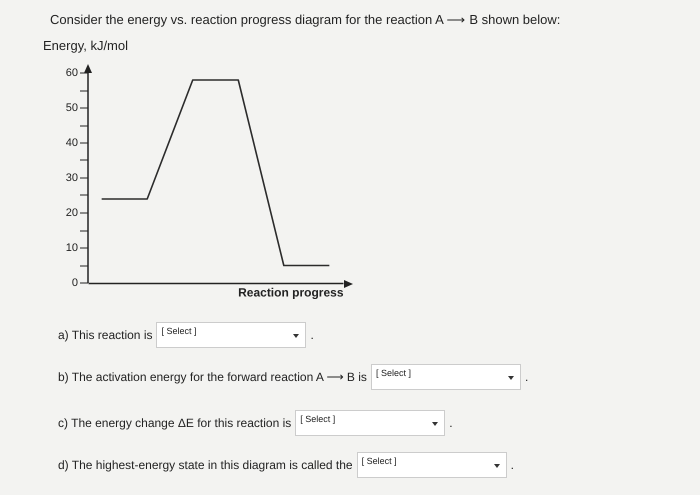 The height and width of the screenshot is (495, 700). I want to click on text: c) The energy change ΔE for this reaction is, so click(175, 423).